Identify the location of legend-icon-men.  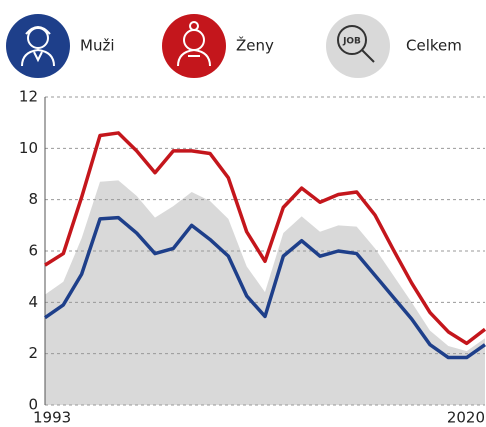
(38, 46).